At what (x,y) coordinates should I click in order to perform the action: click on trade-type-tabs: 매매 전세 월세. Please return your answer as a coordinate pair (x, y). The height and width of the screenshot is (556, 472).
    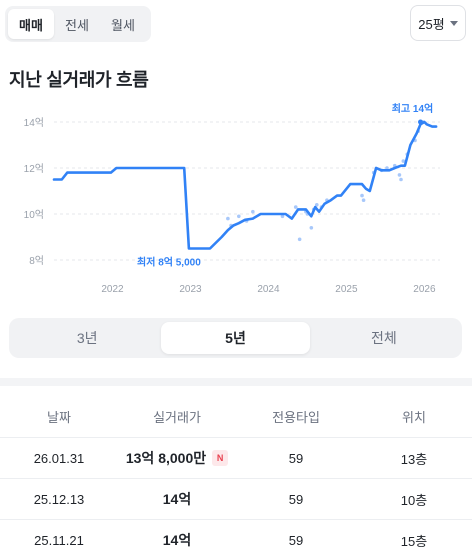
    Looking at the image, I should click on (78, 24).